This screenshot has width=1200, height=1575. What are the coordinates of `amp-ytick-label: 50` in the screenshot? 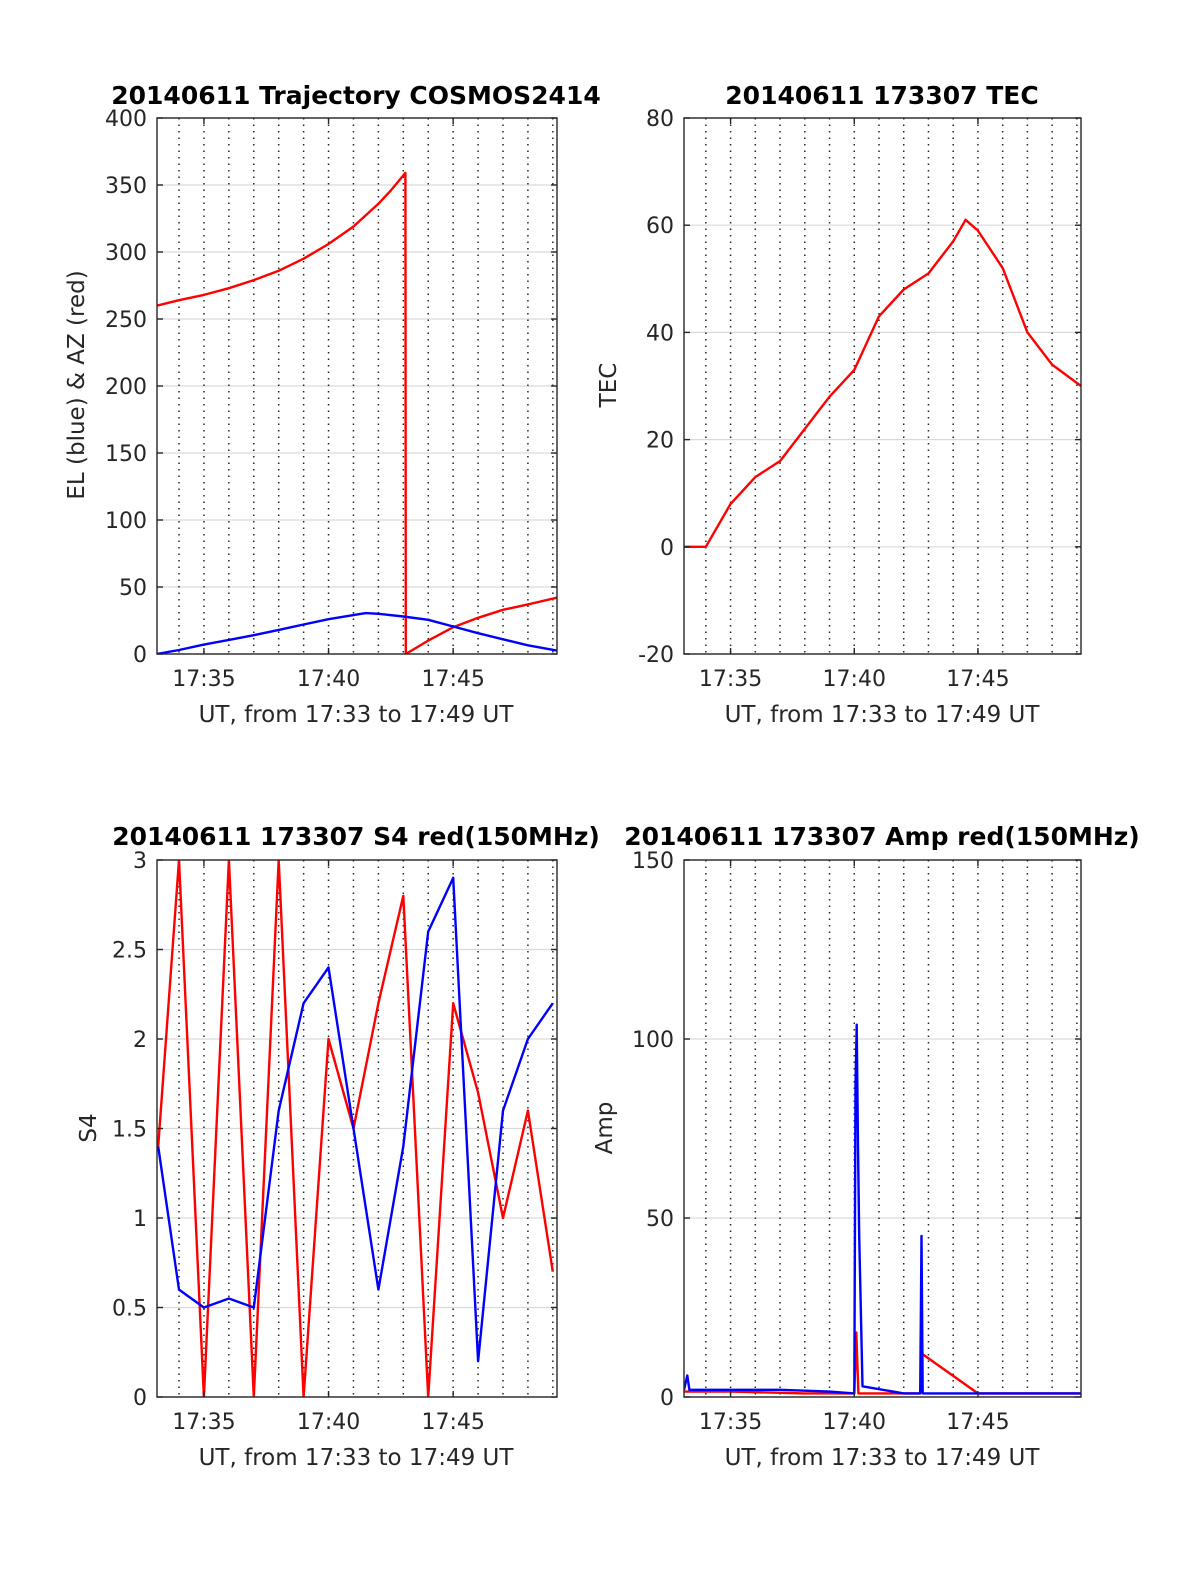 It's located at (660, 1219).